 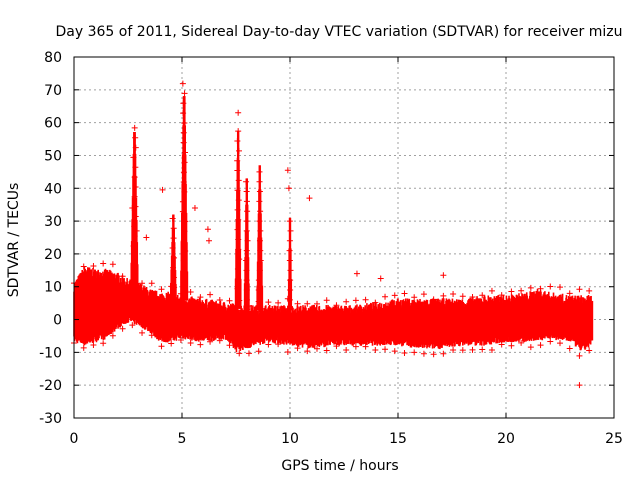 What do you see at coordinates (506, 439) in the screenshot?
I see `x-tick-label: 20` at bounding box center [506, 439].